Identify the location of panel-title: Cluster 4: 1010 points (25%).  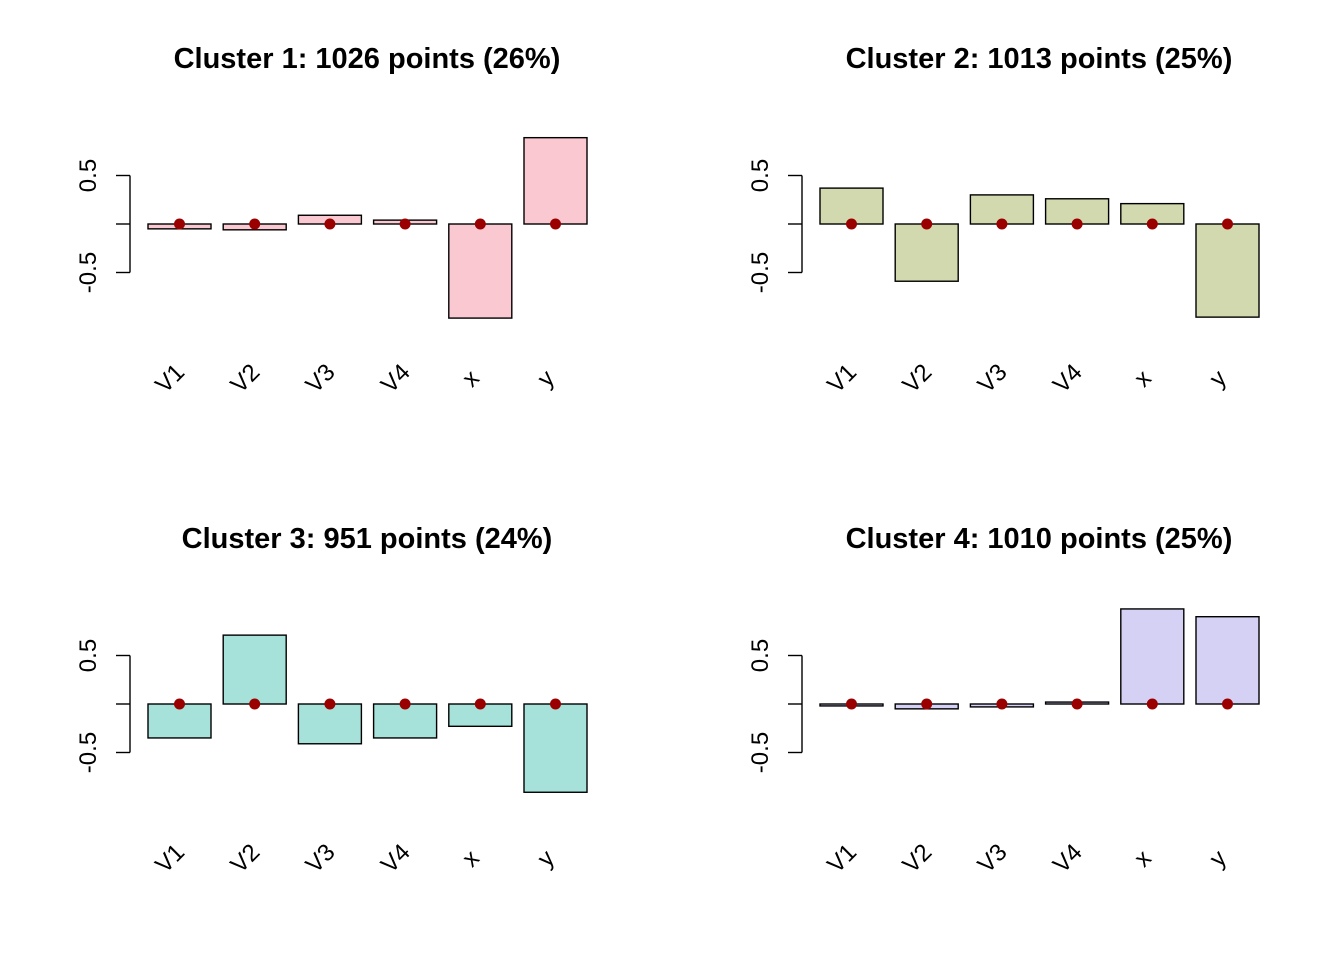
(1039, 539).